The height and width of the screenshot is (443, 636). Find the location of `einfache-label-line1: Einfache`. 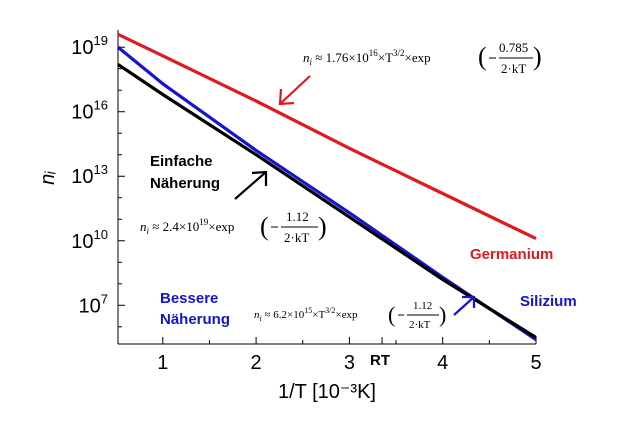

einfache-label-line1: Einfache is located at coordinates (181, 161).